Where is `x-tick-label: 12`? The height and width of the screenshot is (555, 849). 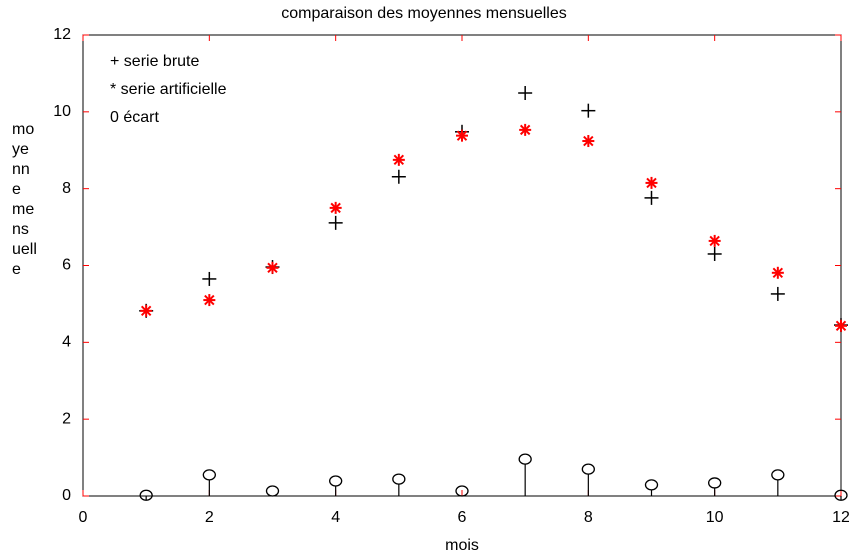 x-tick-label: 12 is located at coordinates (840, 517).